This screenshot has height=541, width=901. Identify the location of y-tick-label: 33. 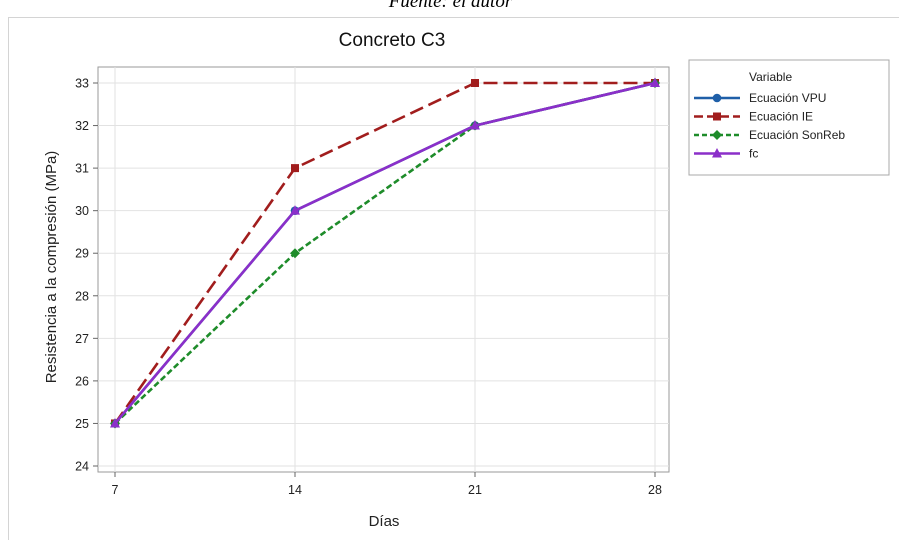
(82, 84).